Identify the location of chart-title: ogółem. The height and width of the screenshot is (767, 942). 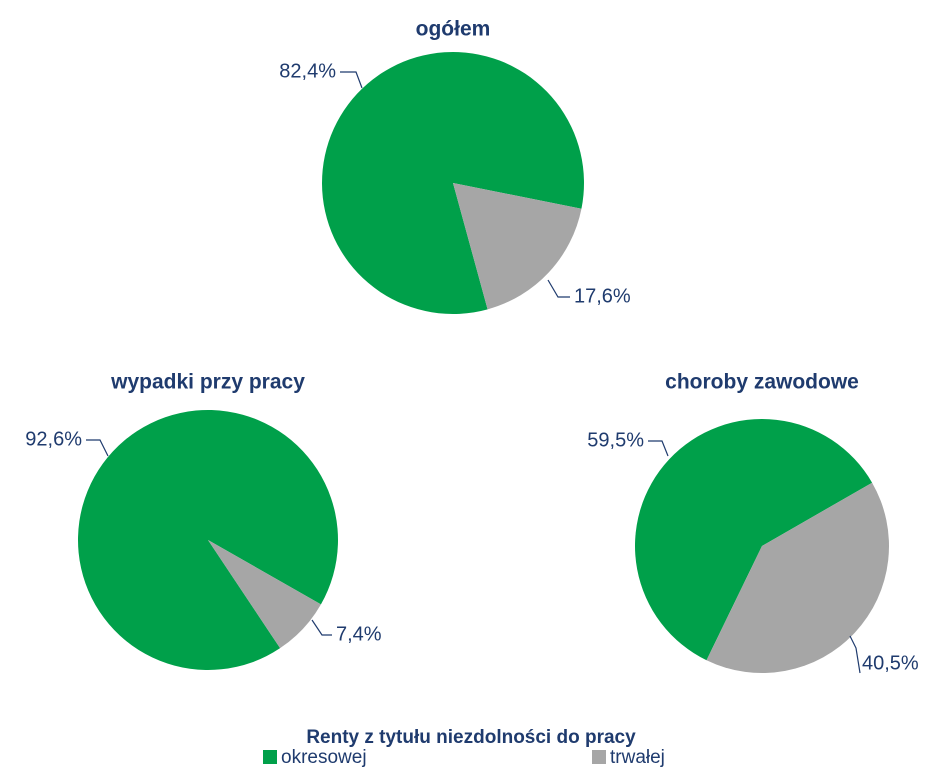
(453, 29).